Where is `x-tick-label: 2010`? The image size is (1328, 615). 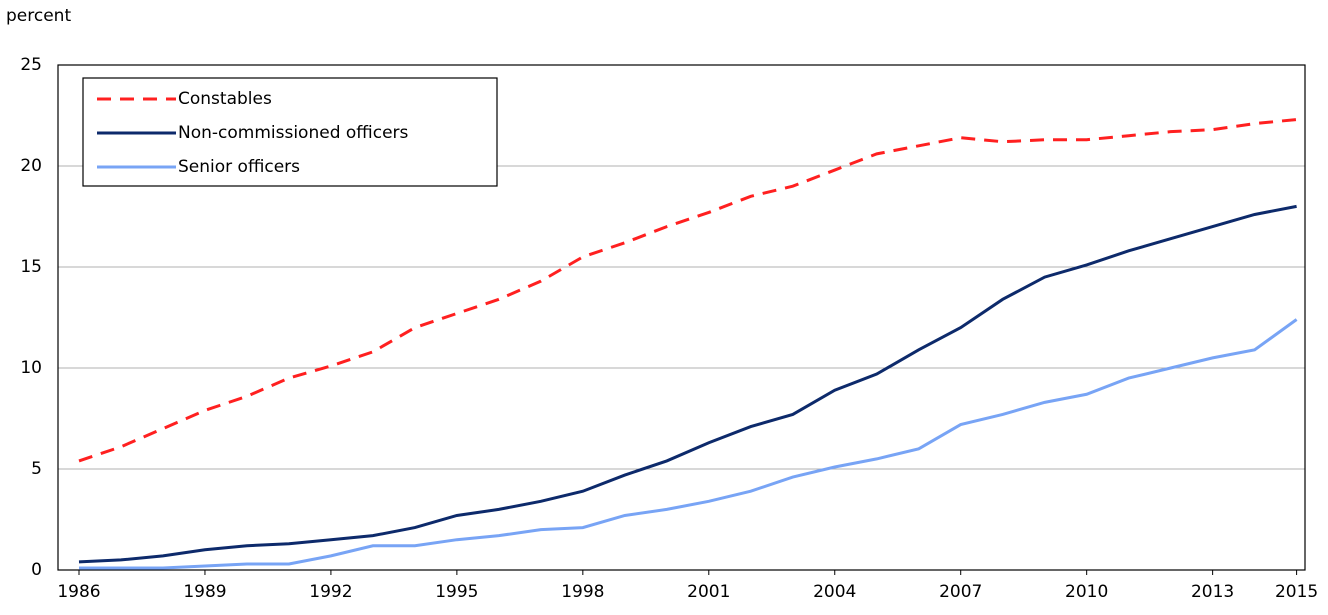 x-tick-label: 2010 is located at coordinates (1086, 592).